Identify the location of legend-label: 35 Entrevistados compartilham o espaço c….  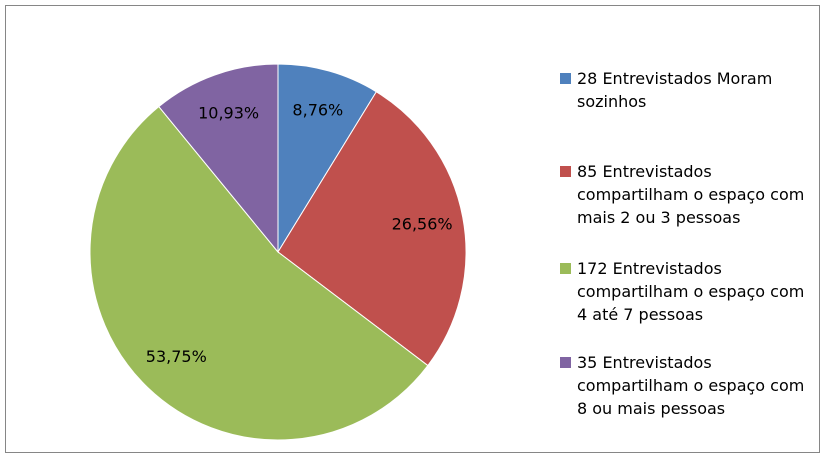
(691, 385).